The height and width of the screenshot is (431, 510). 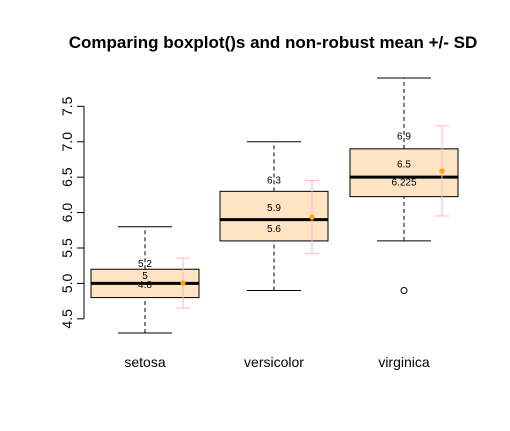 What do you see at coordinates (67, 106) in the screenshot?
I see `y-tick-label: 7.5` at bounding box center [67, 106].